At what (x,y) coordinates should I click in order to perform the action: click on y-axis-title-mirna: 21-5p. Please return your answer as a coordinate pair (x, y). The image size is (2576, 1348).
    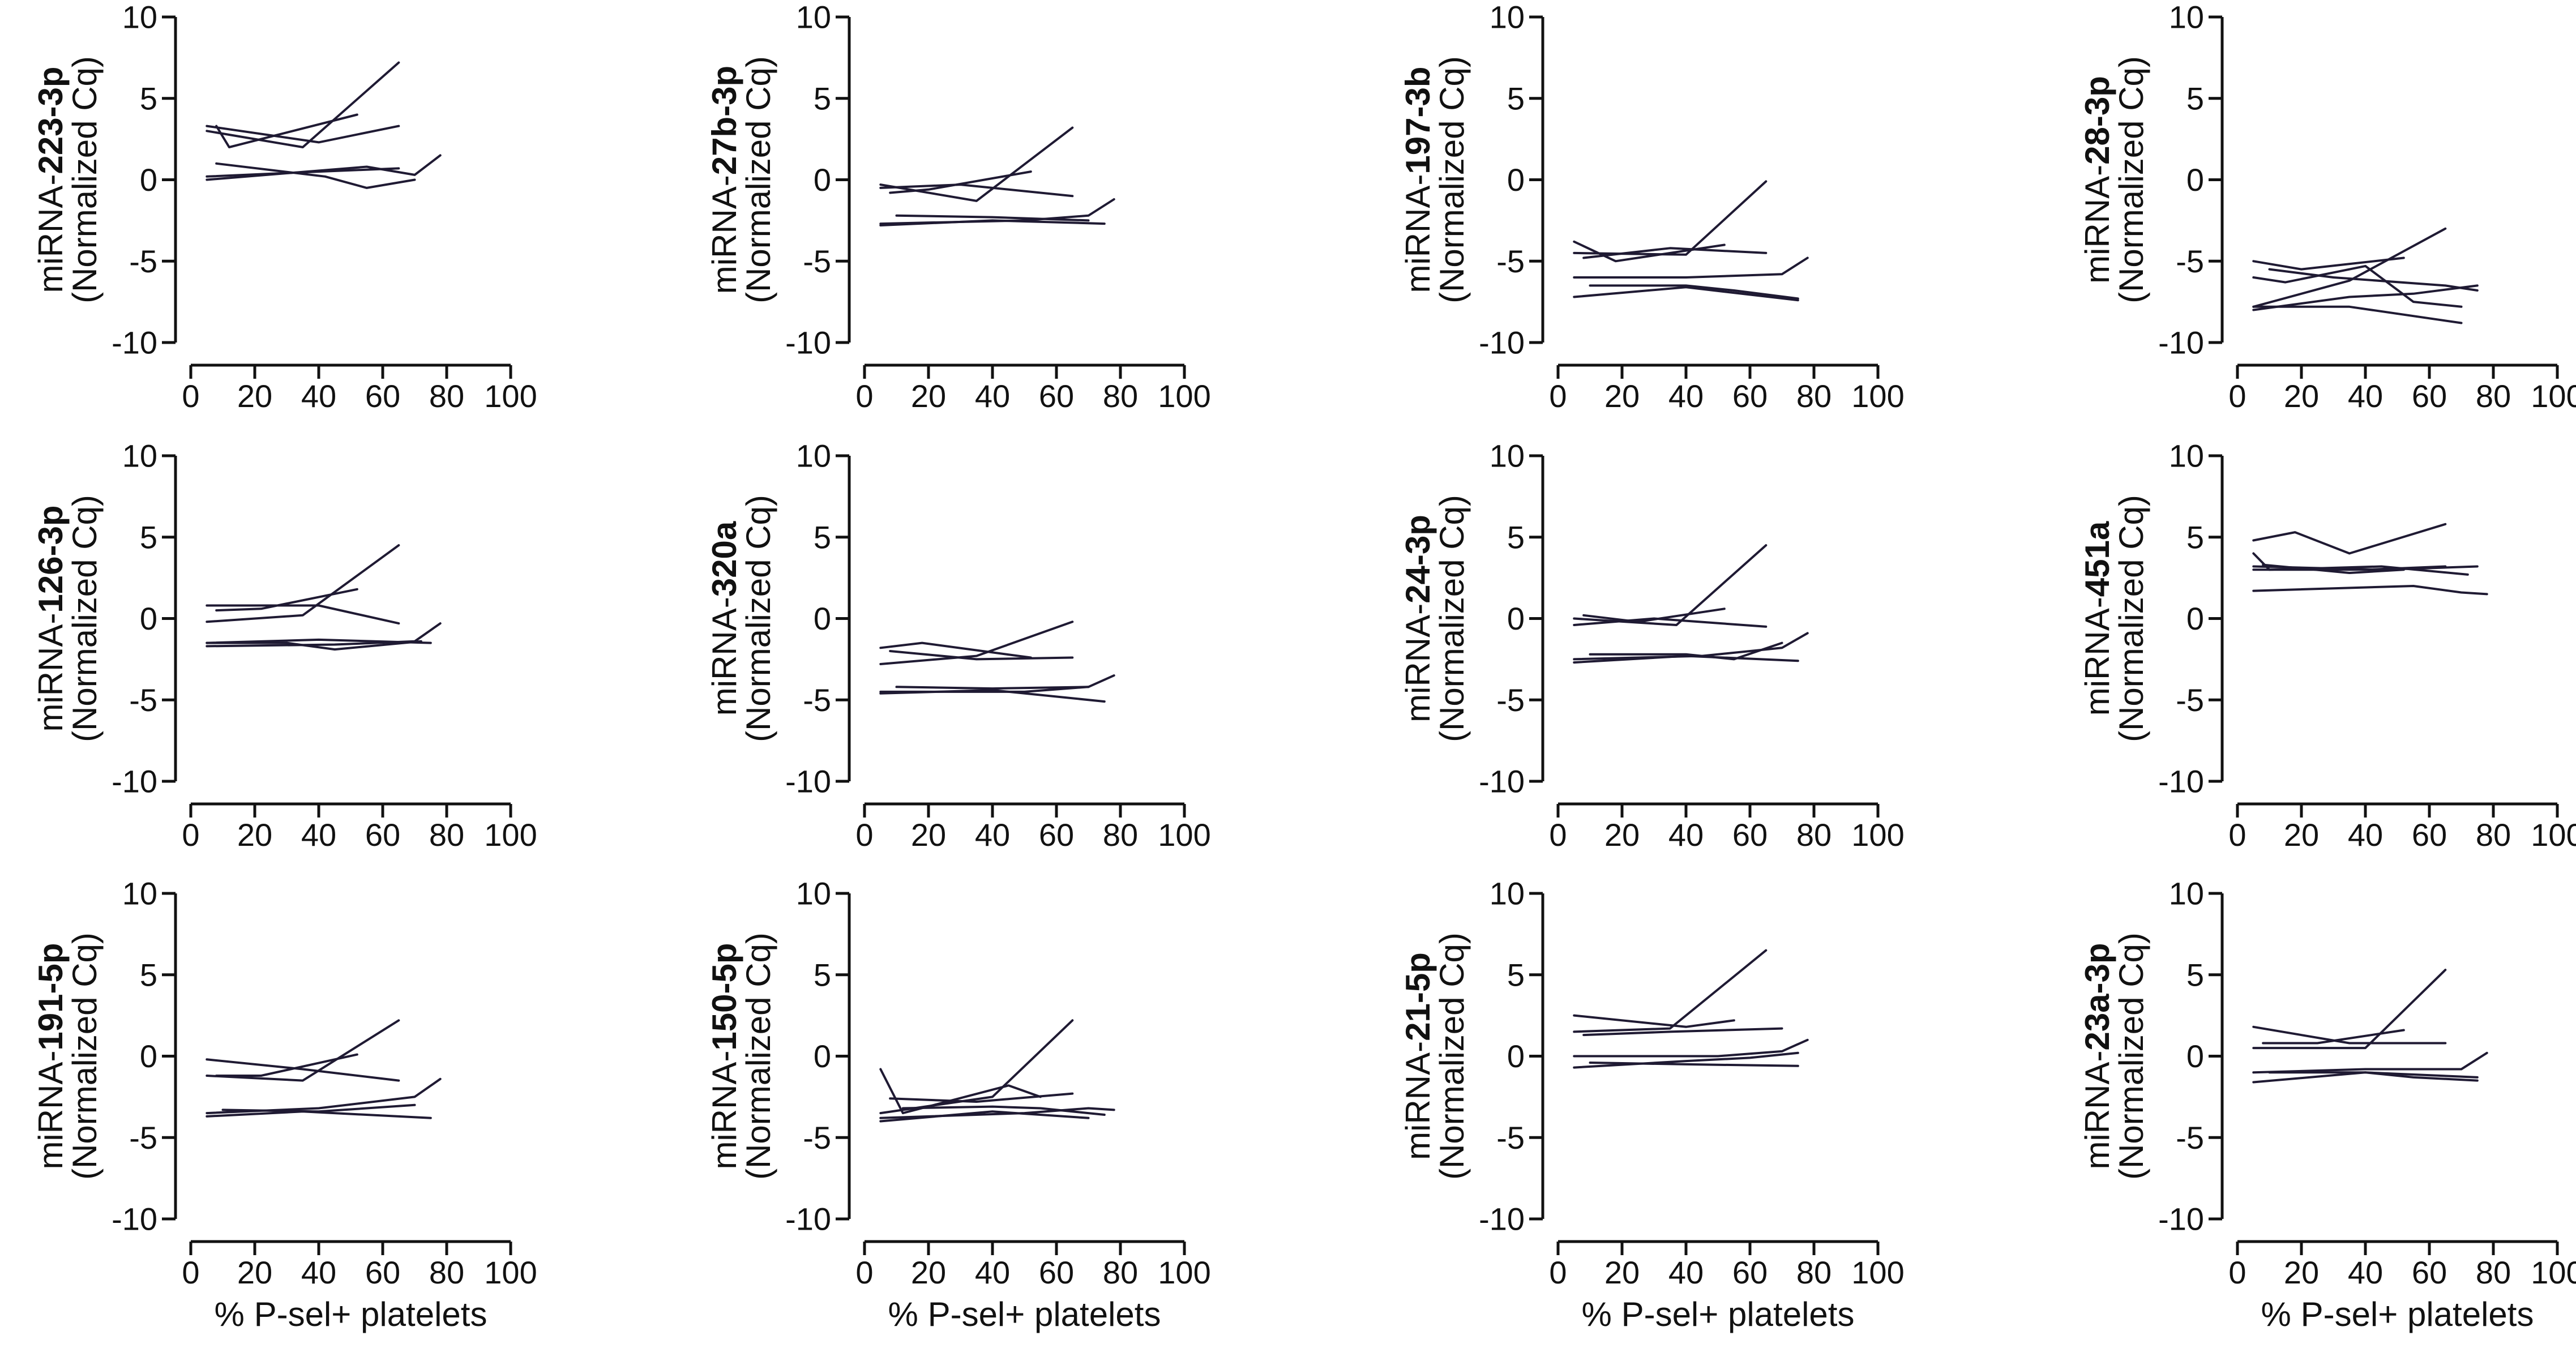
    Looking at the image, I should click on (1418, 996).